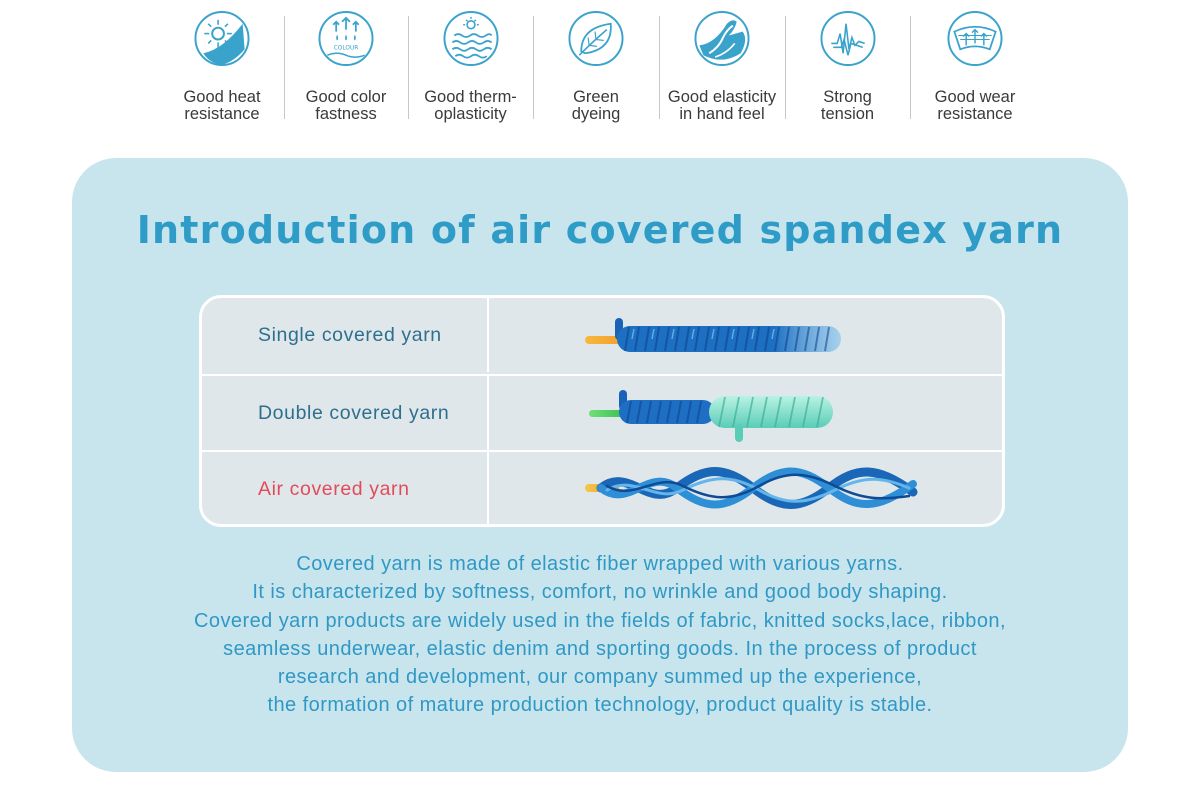 The image size is (1200, 796). What do you see at coordinates (847, 38) in the screenshot?
I see `pulse-line-icon` at bounding box center [847, 38].